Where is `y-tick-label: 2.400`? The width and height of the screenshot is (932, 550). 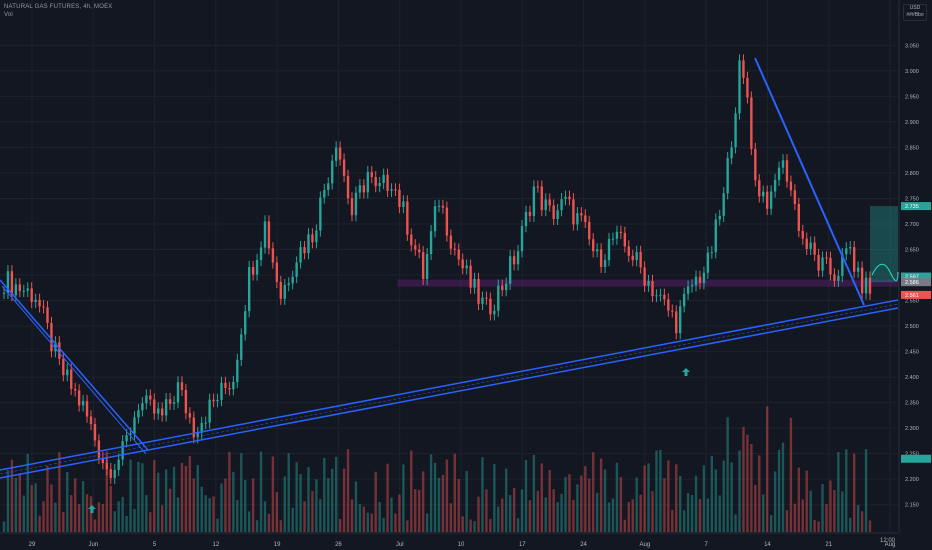
y-tick-label: 2.400 is located at coordinates (912, 378).